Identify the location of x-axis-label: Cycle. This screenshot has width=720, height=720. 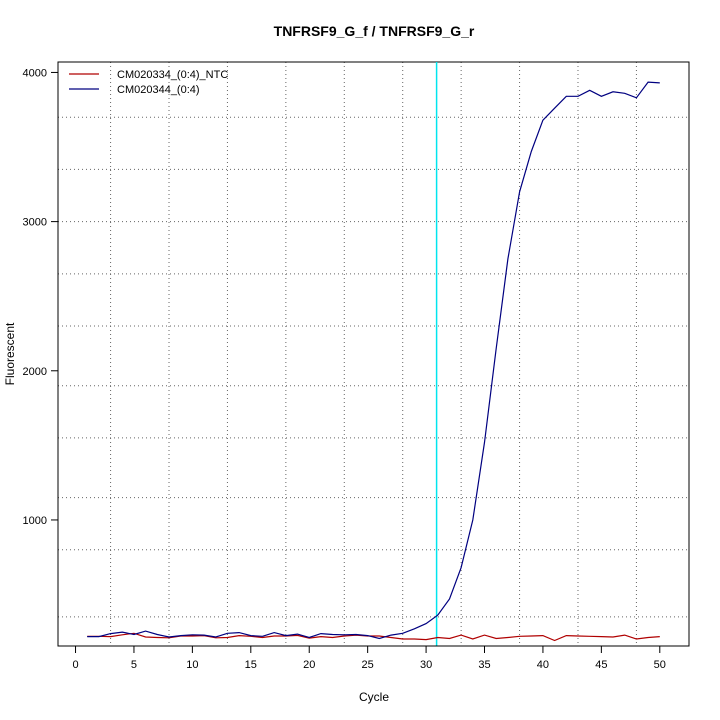
(374, 697).